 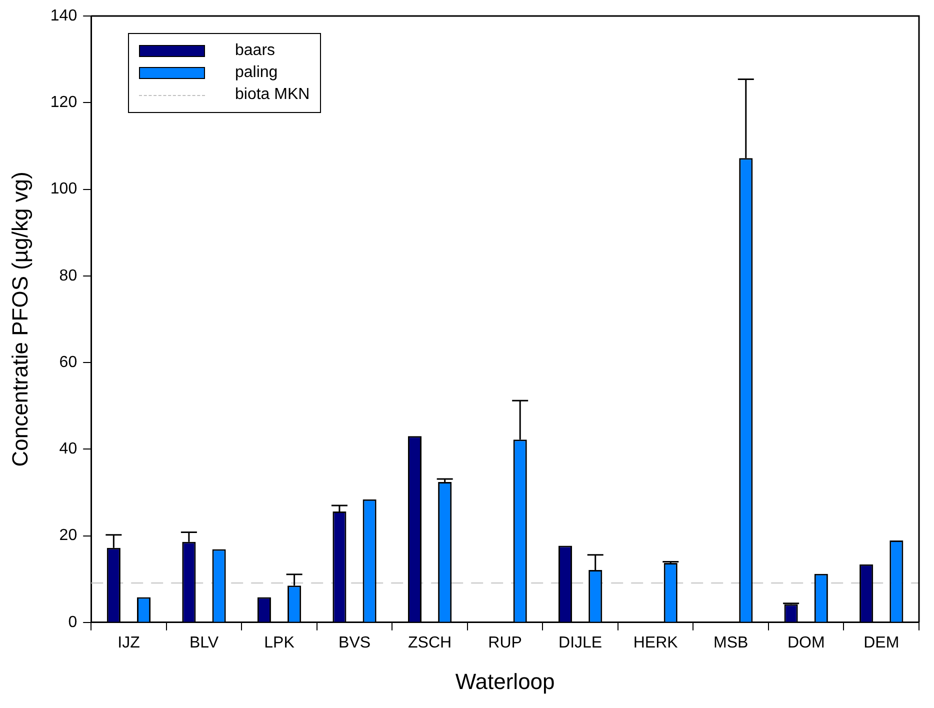 I want to click on x-tick-label: DIJLE, so click(x=580, y=643).